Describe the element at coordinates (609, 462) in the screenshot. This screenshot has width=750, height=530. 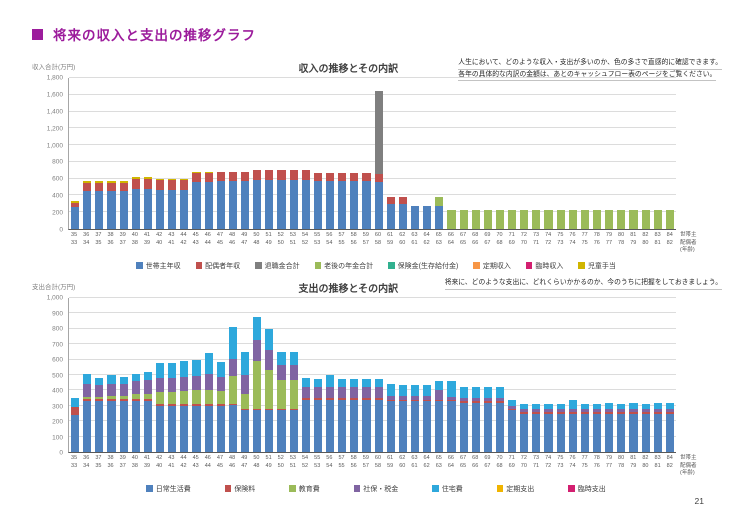
I see `x-tick-label: 79 77` at that location.